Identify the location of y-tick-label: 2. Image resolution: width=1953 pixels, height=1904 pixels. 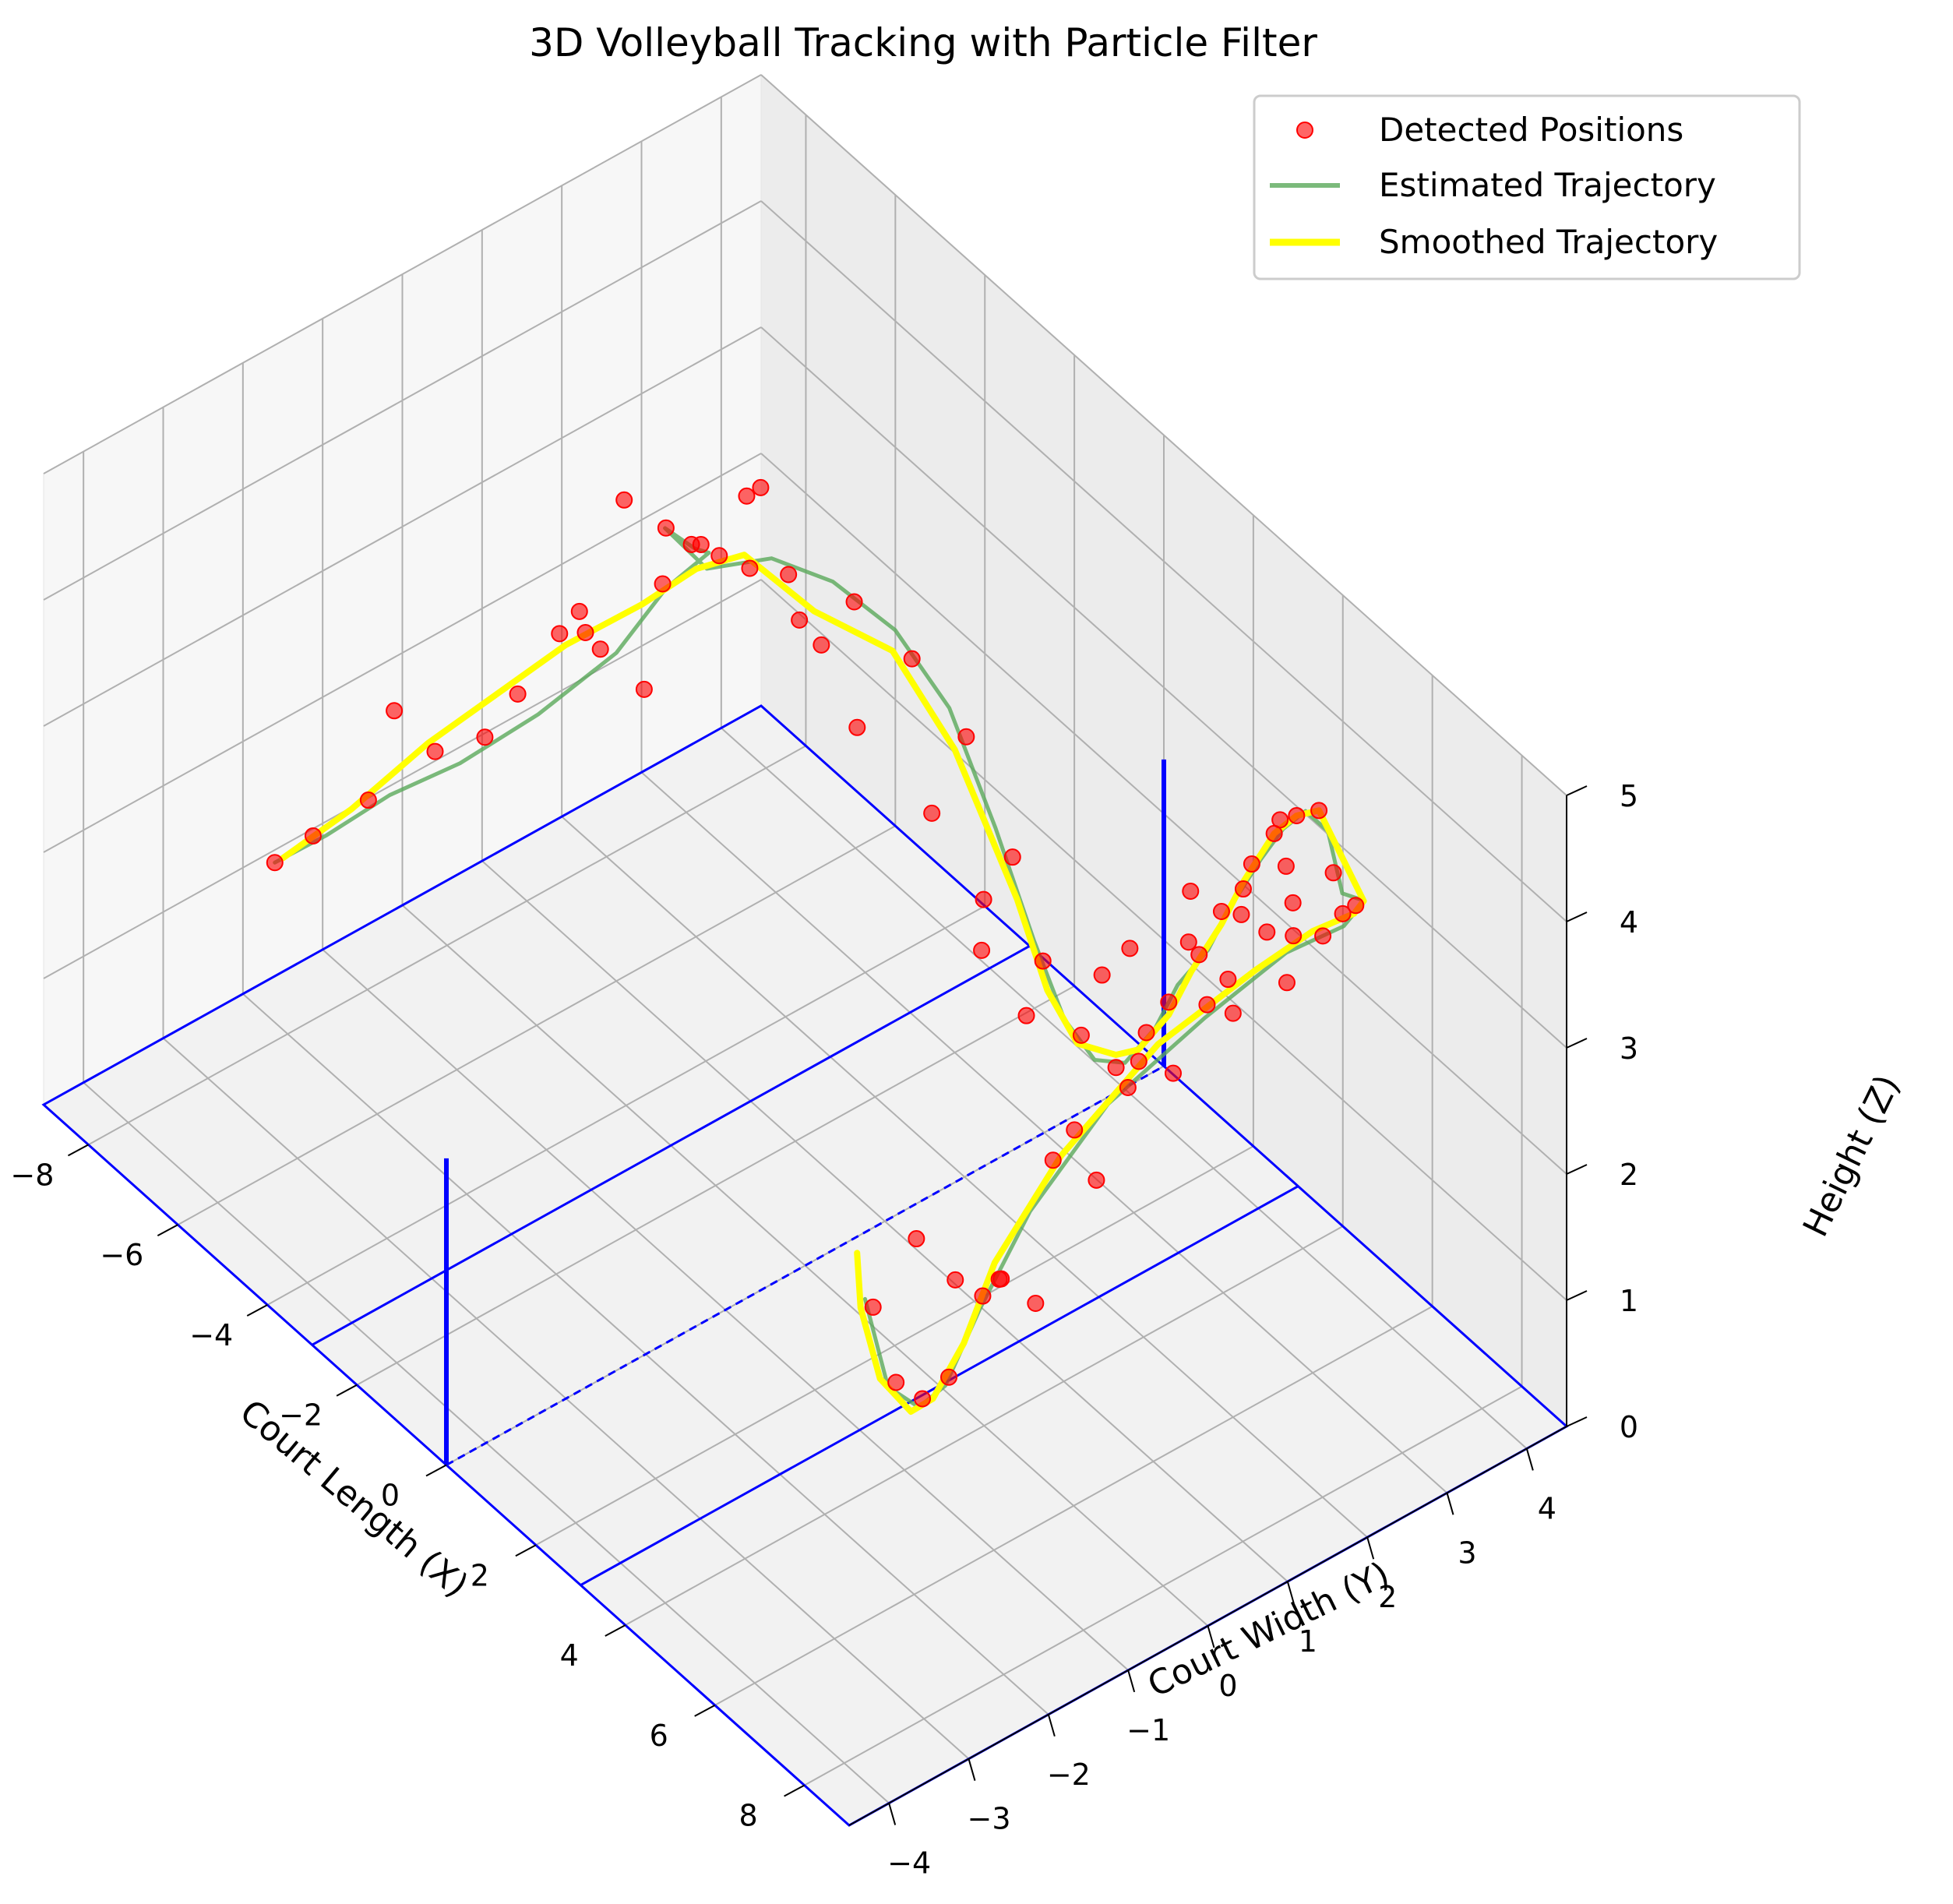
(1387, 1597).